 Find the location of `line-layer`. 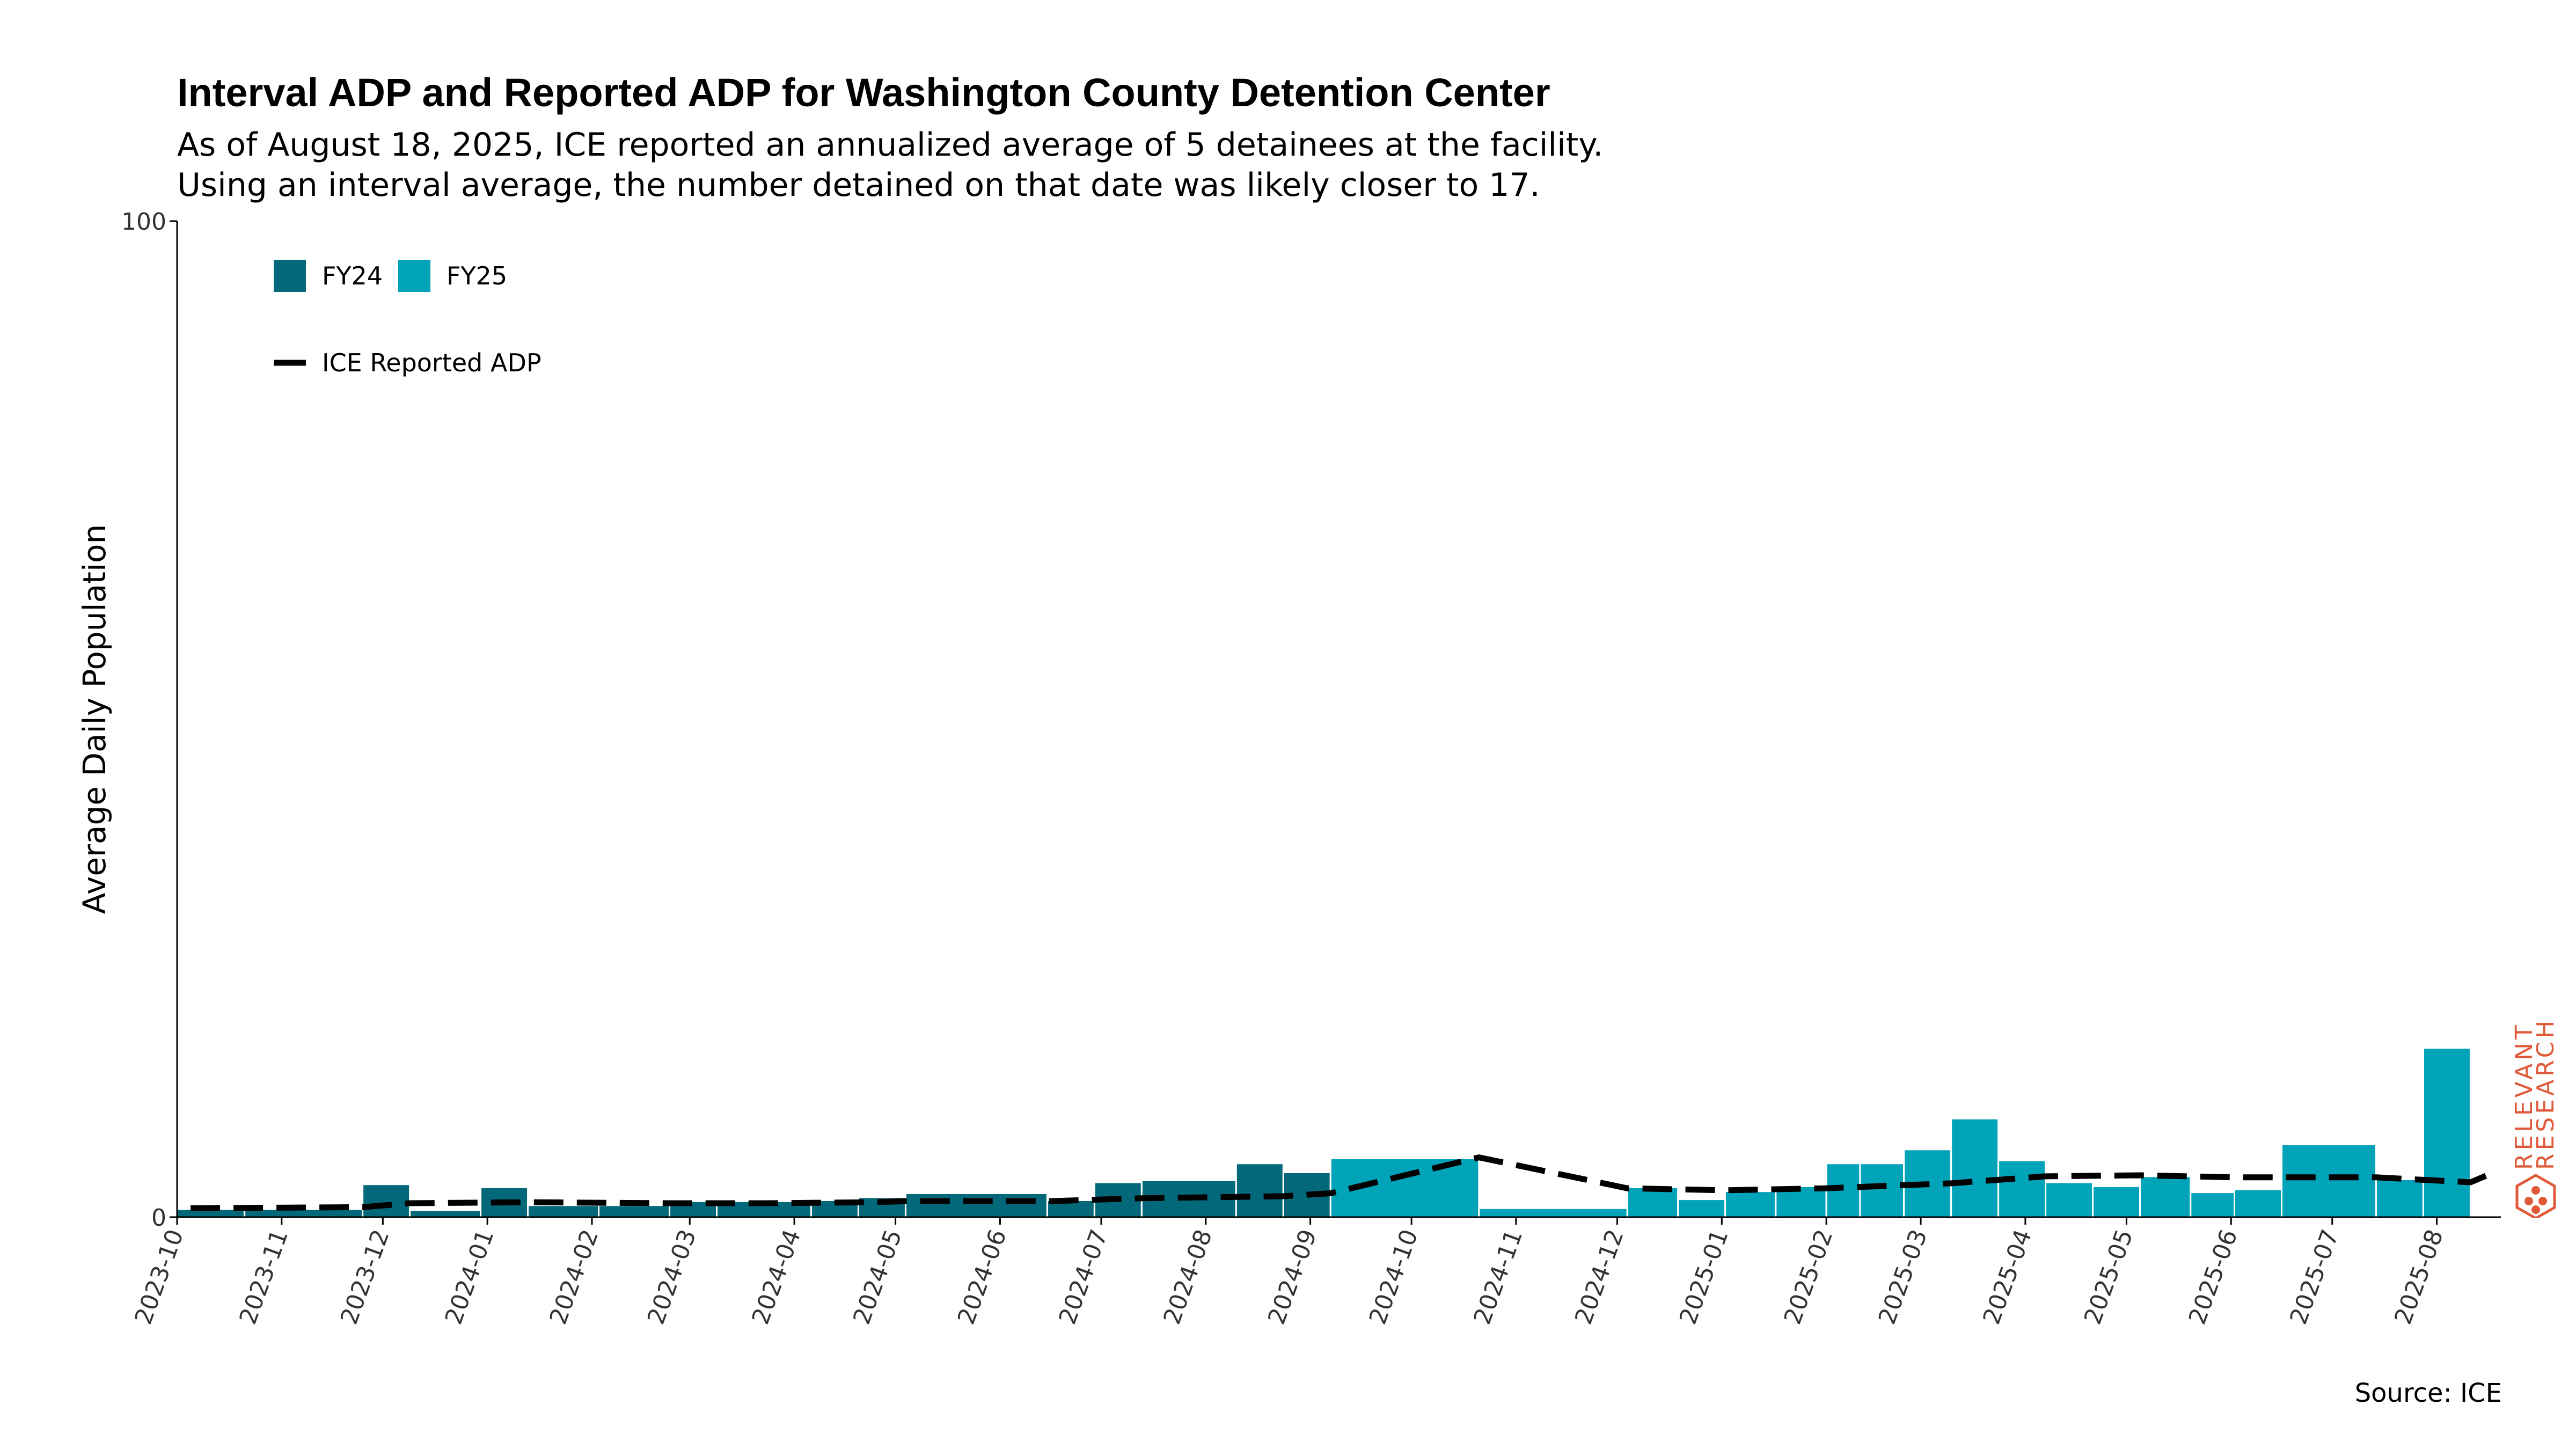

line-layer is located at coordinates (1343, 1182).